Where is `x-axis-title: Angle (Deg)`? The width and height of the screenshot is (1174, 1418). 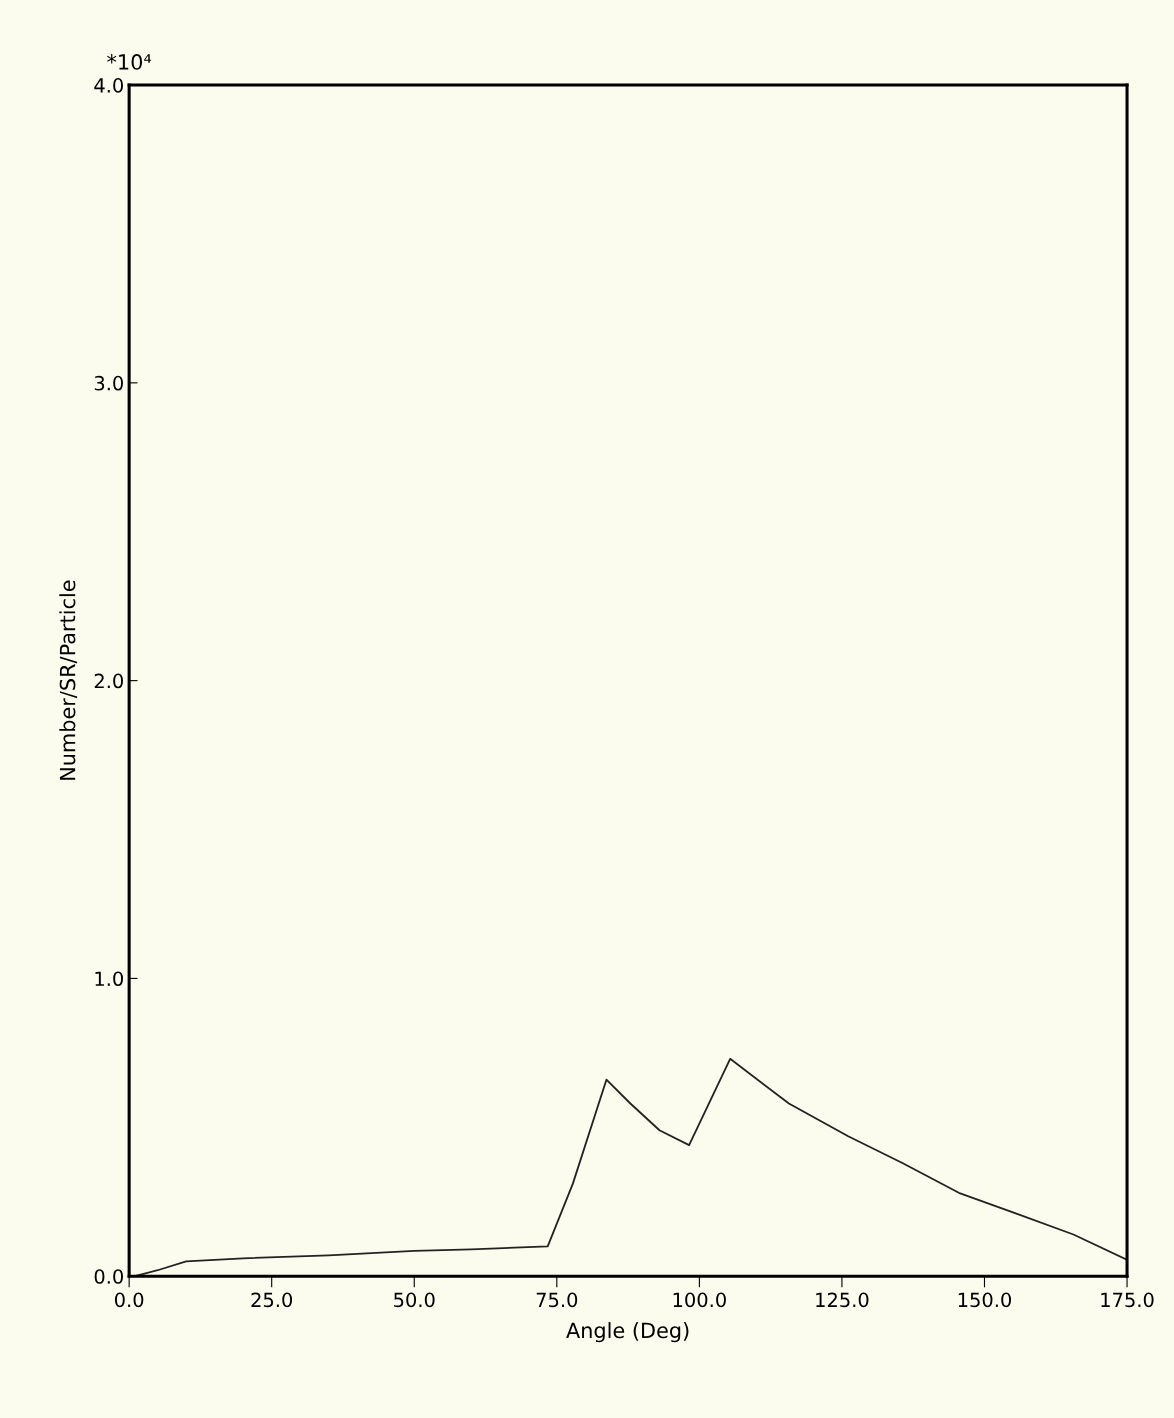
x-axis-title: Angle (Deg) is located at coordinates (627, 1332).